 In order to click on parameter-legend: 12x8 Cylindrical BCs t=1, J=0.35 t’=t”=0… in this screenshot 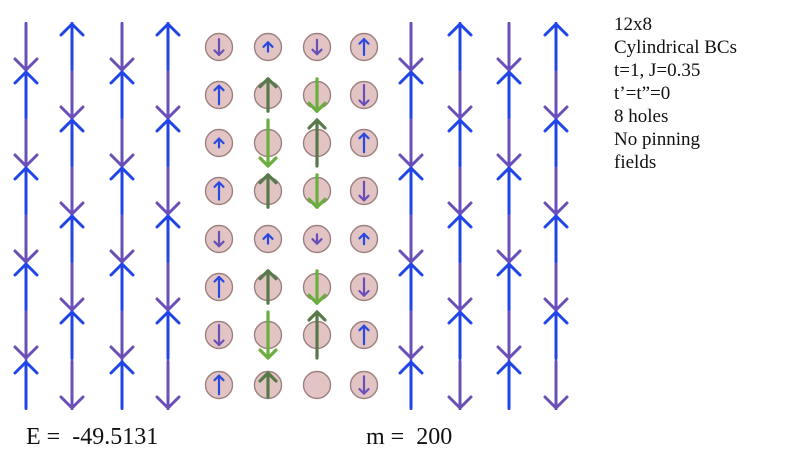, I will do `click(675, 93)`.